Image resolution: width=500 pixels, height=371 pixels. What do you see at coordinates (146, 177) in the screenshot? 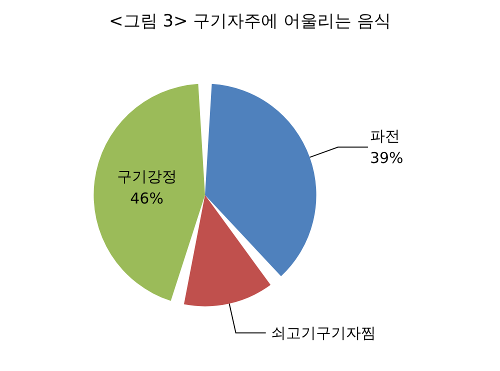
I see `slice-label: 구기강정` at bounding box center [146, 177].